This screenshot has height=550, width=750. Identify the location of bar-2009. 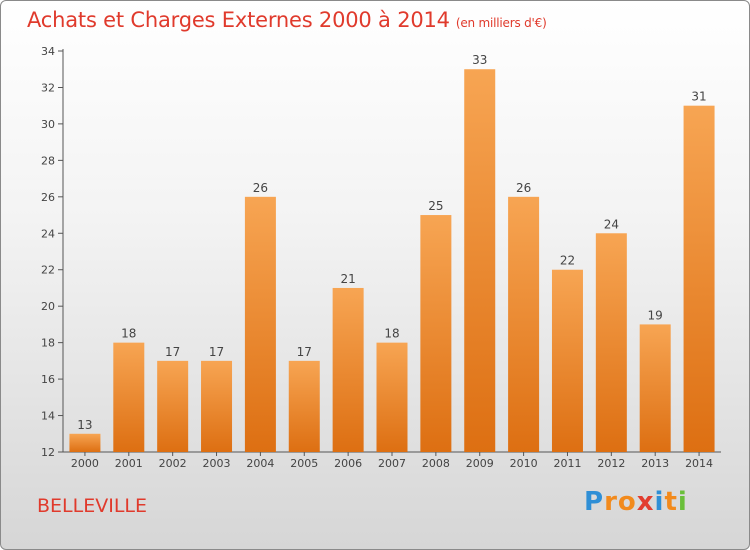
(480, 261).